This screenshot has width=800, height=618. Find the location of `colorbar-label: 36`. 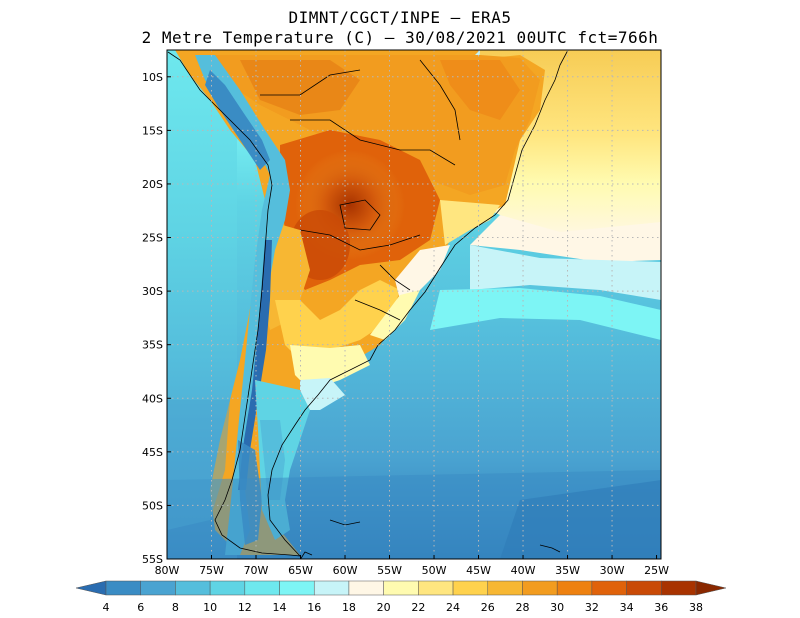

colorbar-label: 36 is located at coordinates (661, 607).